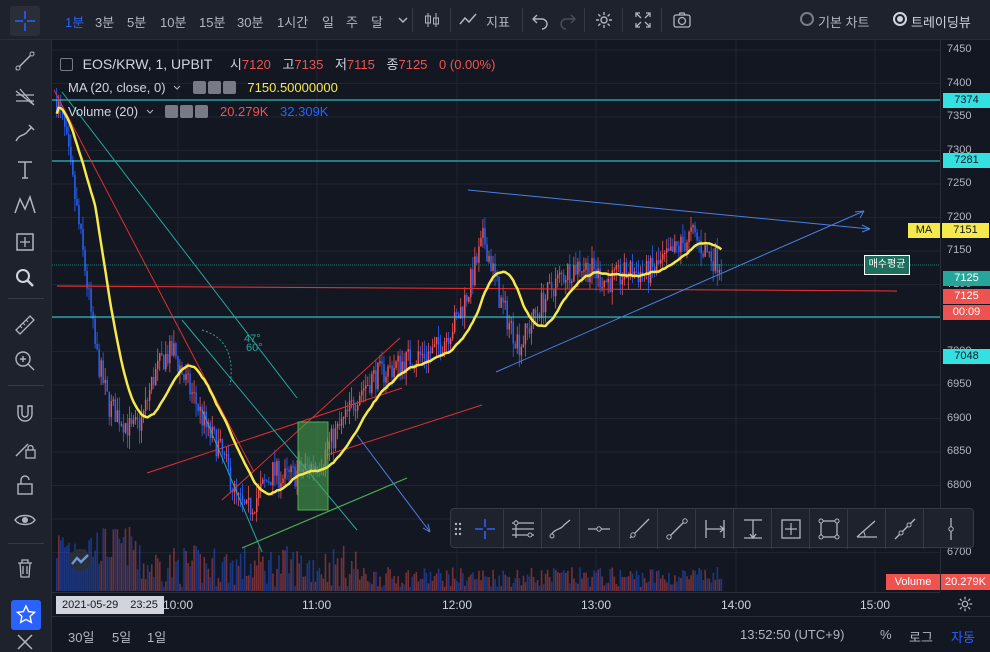 This screenshot has width=990, height=652. I want to click on basic-chart-radio, so click(807, 19).